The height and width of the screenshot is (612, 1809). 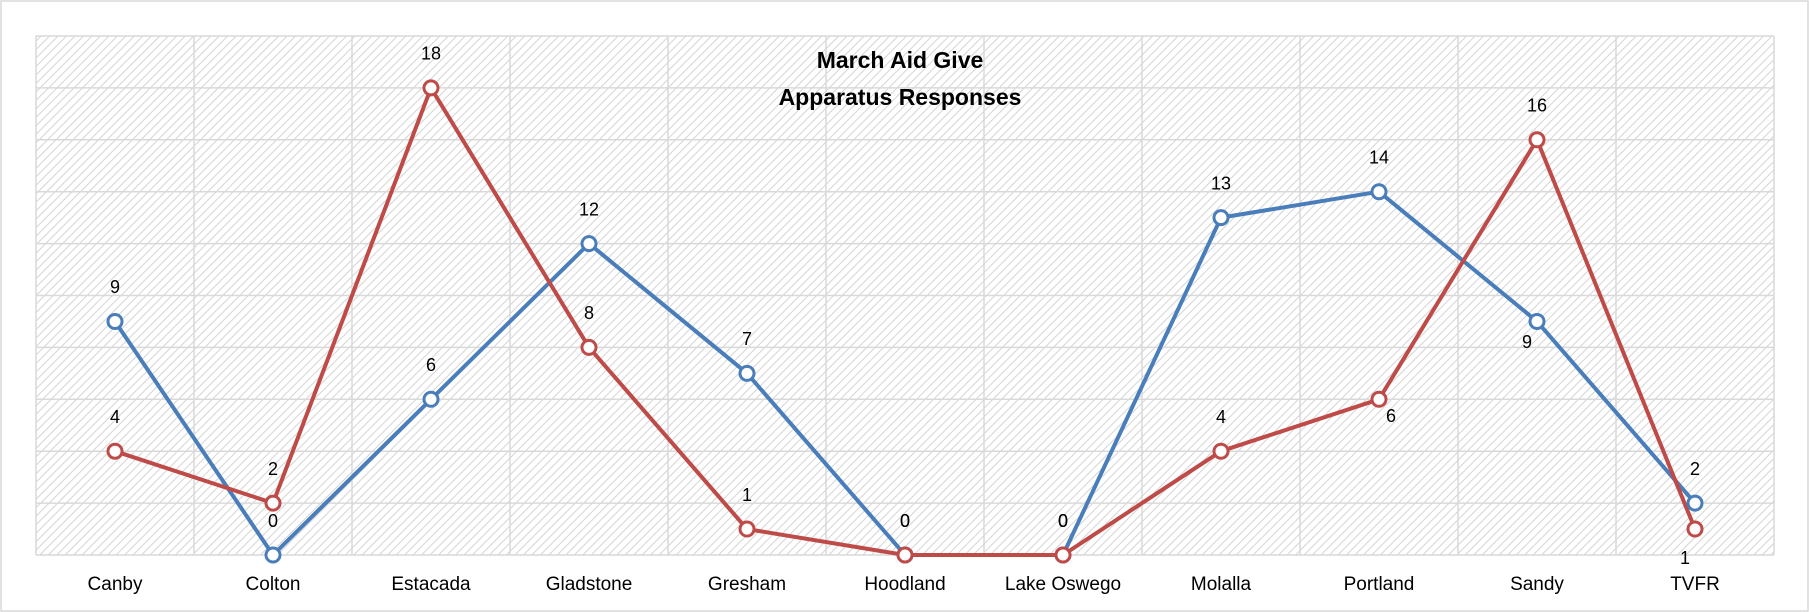 What do you see at coordinates (1695, 584) in the screenshot?
I see `x-tick-label: TVFR` at bounding box center [1695, 584].